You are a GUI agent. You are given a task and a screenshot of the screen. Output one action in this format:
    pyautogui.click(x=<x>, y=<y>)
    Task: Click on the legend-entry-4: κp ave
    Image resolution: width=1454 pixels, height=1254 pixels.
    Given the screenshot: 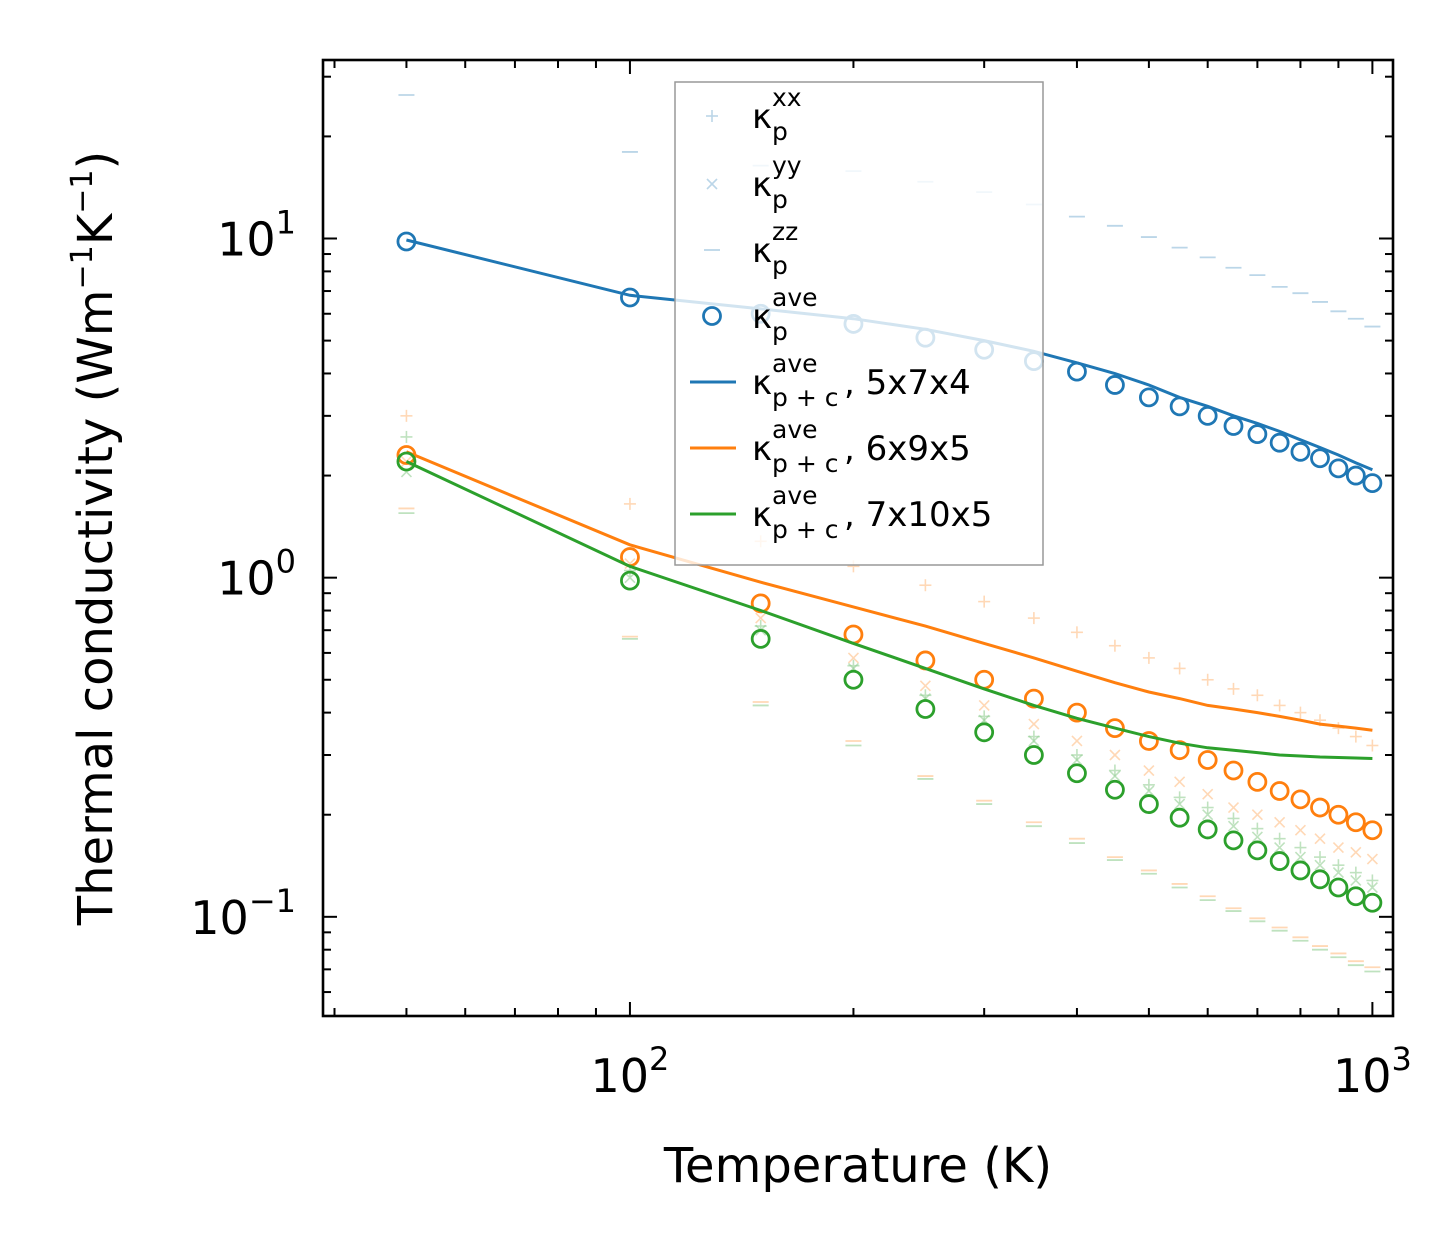 What is the action you would take?
    pyautogui.click(x=760, y=314)
    